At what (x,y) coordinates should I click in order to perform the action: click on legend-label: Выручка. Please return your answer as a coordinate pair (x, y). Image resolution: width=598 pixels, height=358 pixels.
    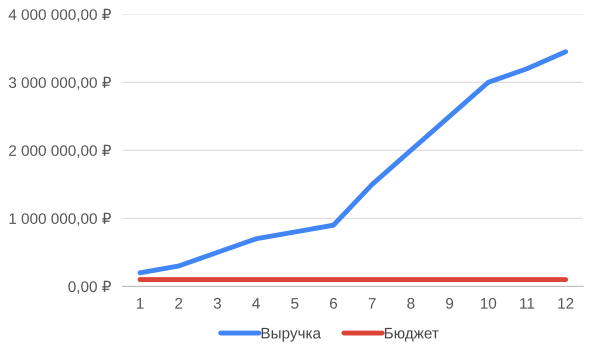
    Looking at the image, I should click on (292, 335).